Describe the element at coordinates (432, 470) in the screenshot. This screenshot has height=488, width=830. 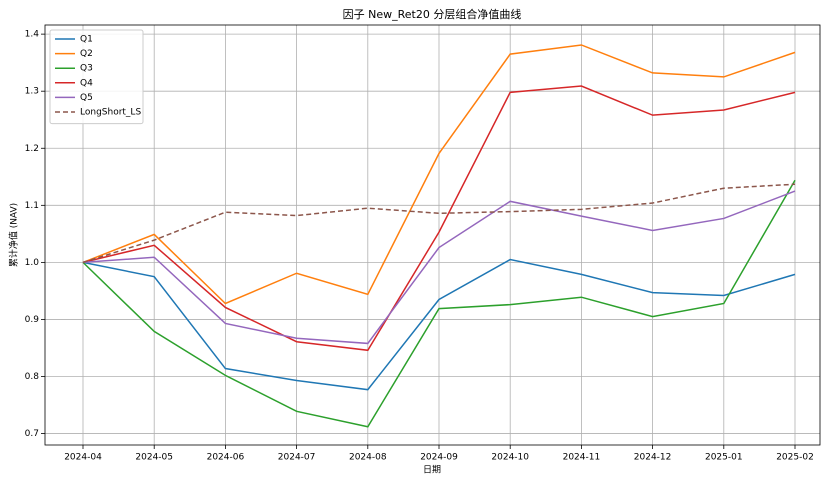
I see `x-axis-label: 日期` at that location.